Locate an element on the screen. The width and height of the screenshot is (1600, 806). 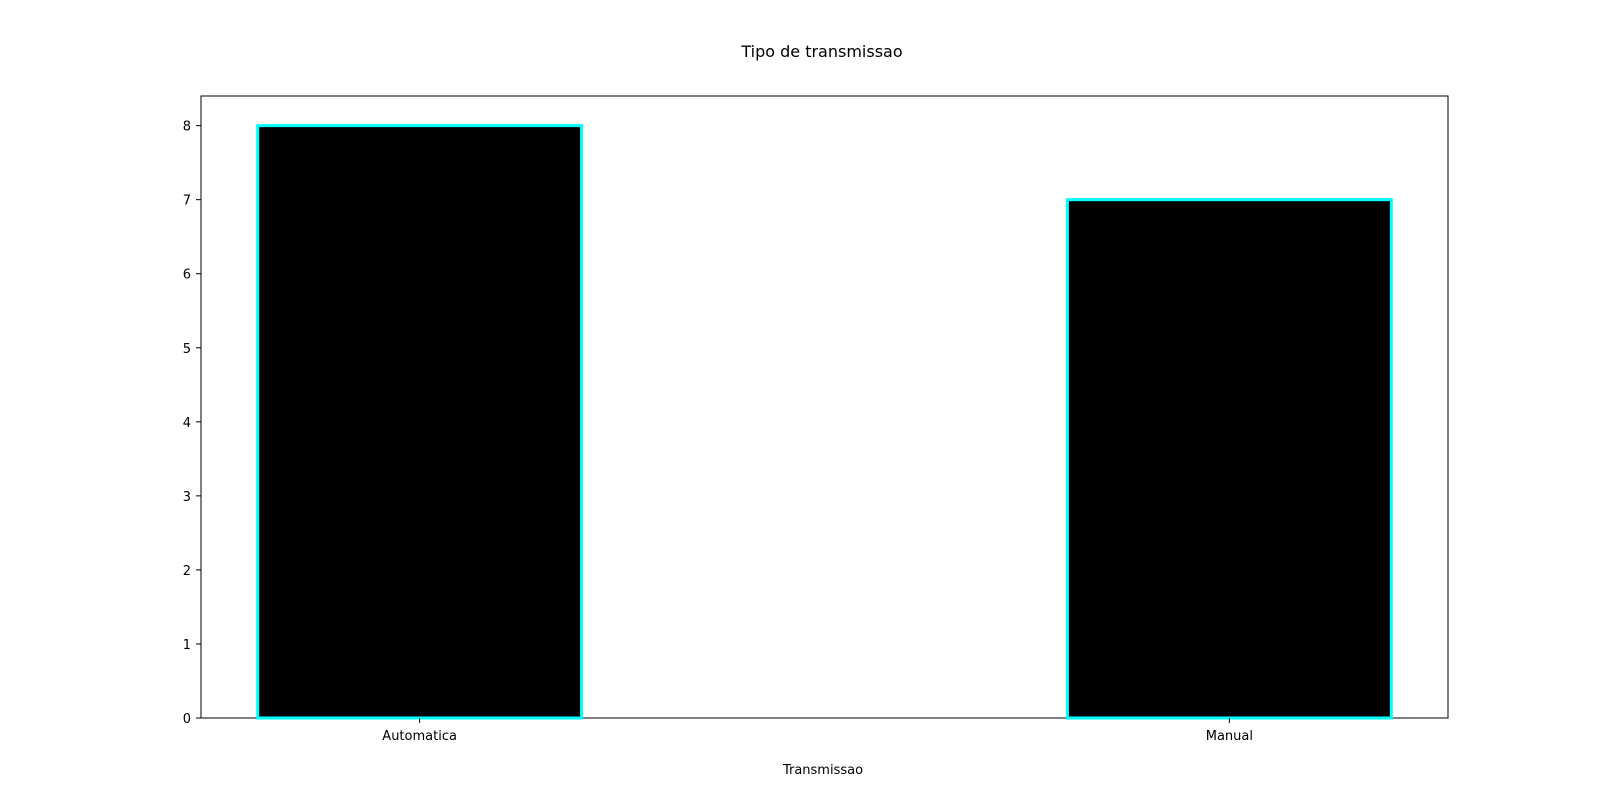
y-tick-label: 1 is located at coordinates (187, 645).